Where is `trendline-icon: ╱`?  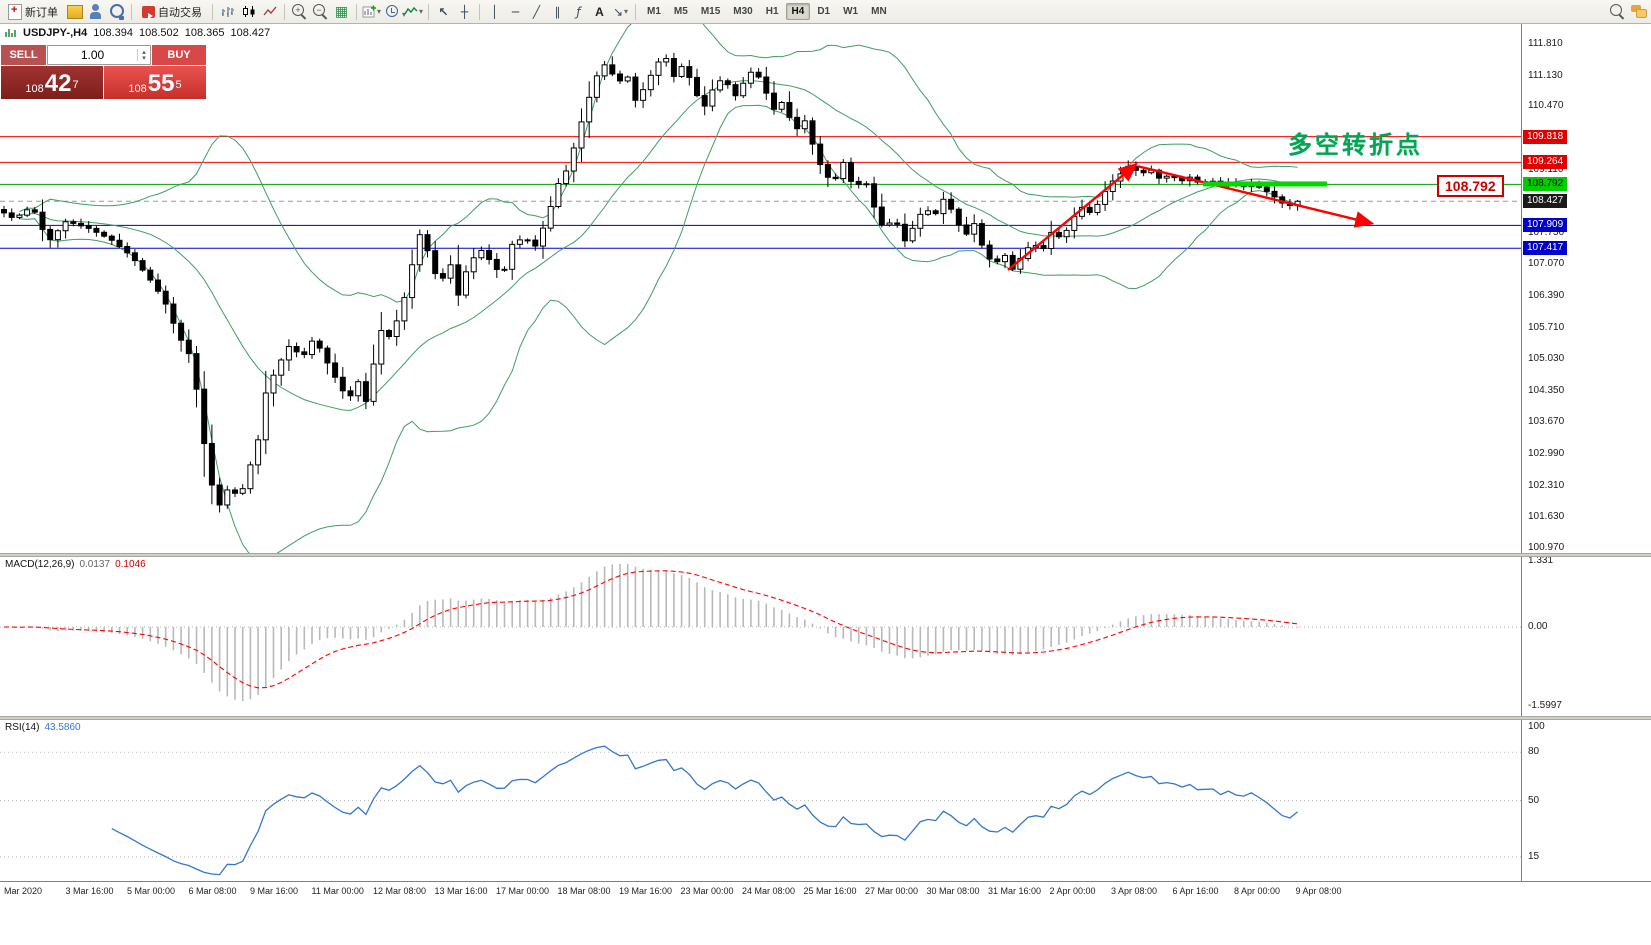
trendline-icon: ╱ is located at coordinates (536, 11).